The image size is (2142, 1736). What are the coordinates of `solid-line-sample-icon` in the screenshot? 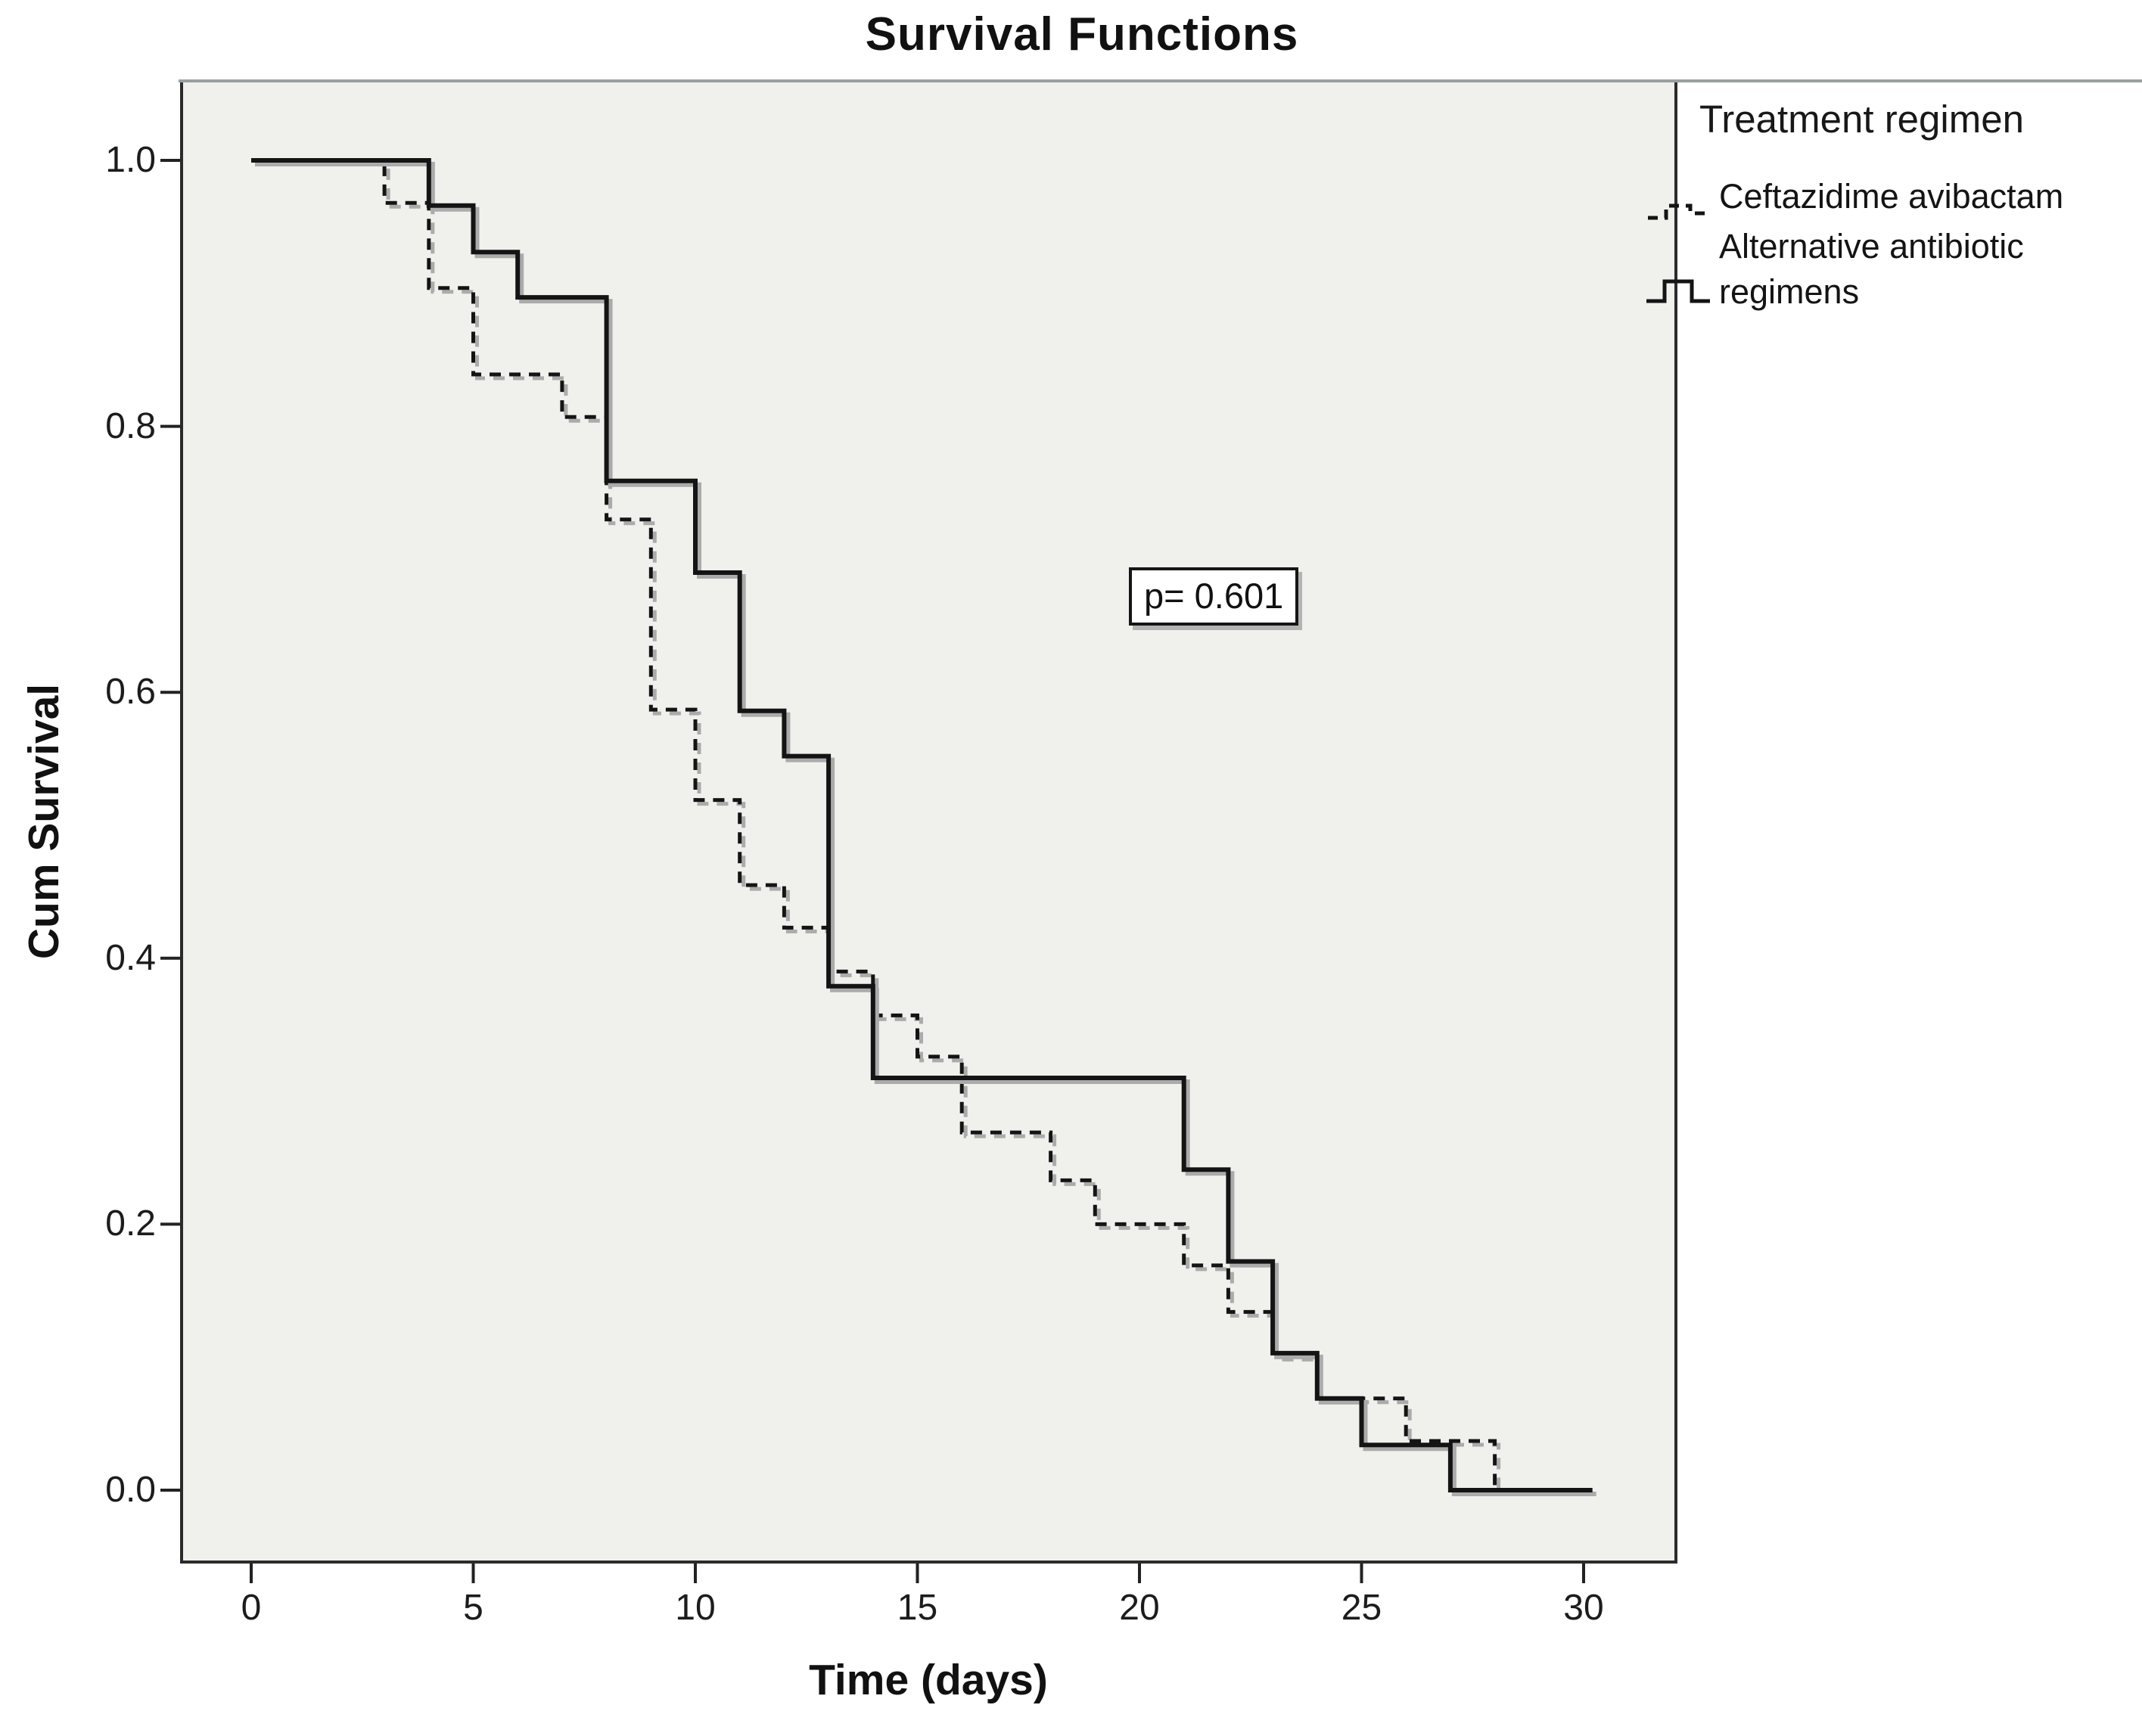 It's located at (1678, 291).